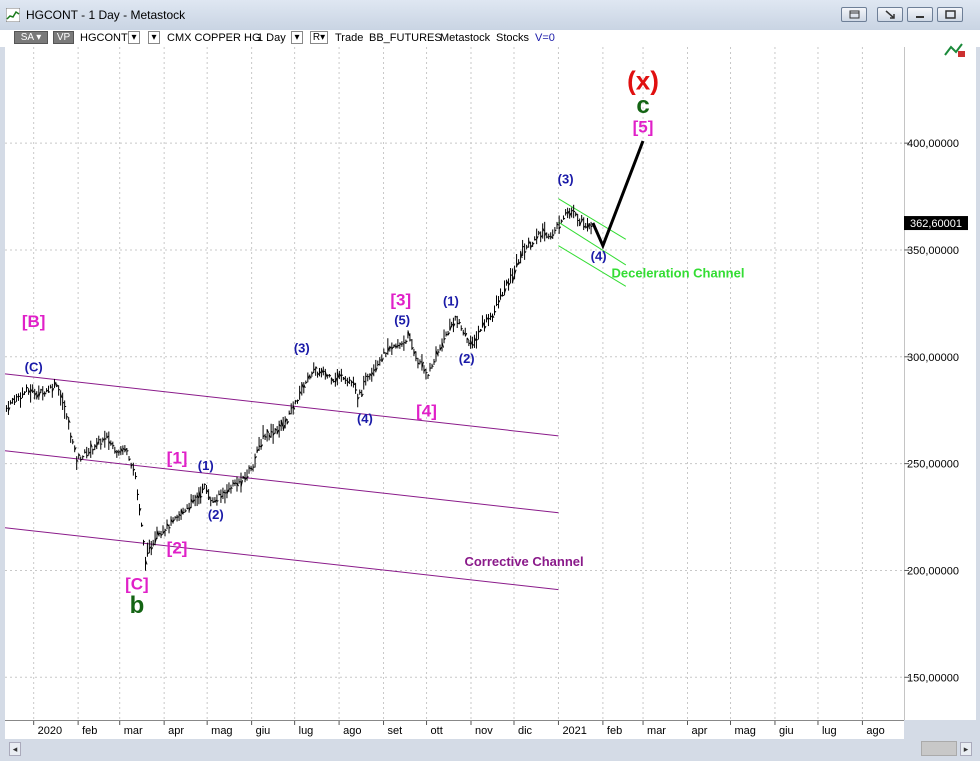 The image size is (980, 761). Describe the element at coordinates (966, 749) in the screenshot. I see `scroll-right-button: ▸` at that location.